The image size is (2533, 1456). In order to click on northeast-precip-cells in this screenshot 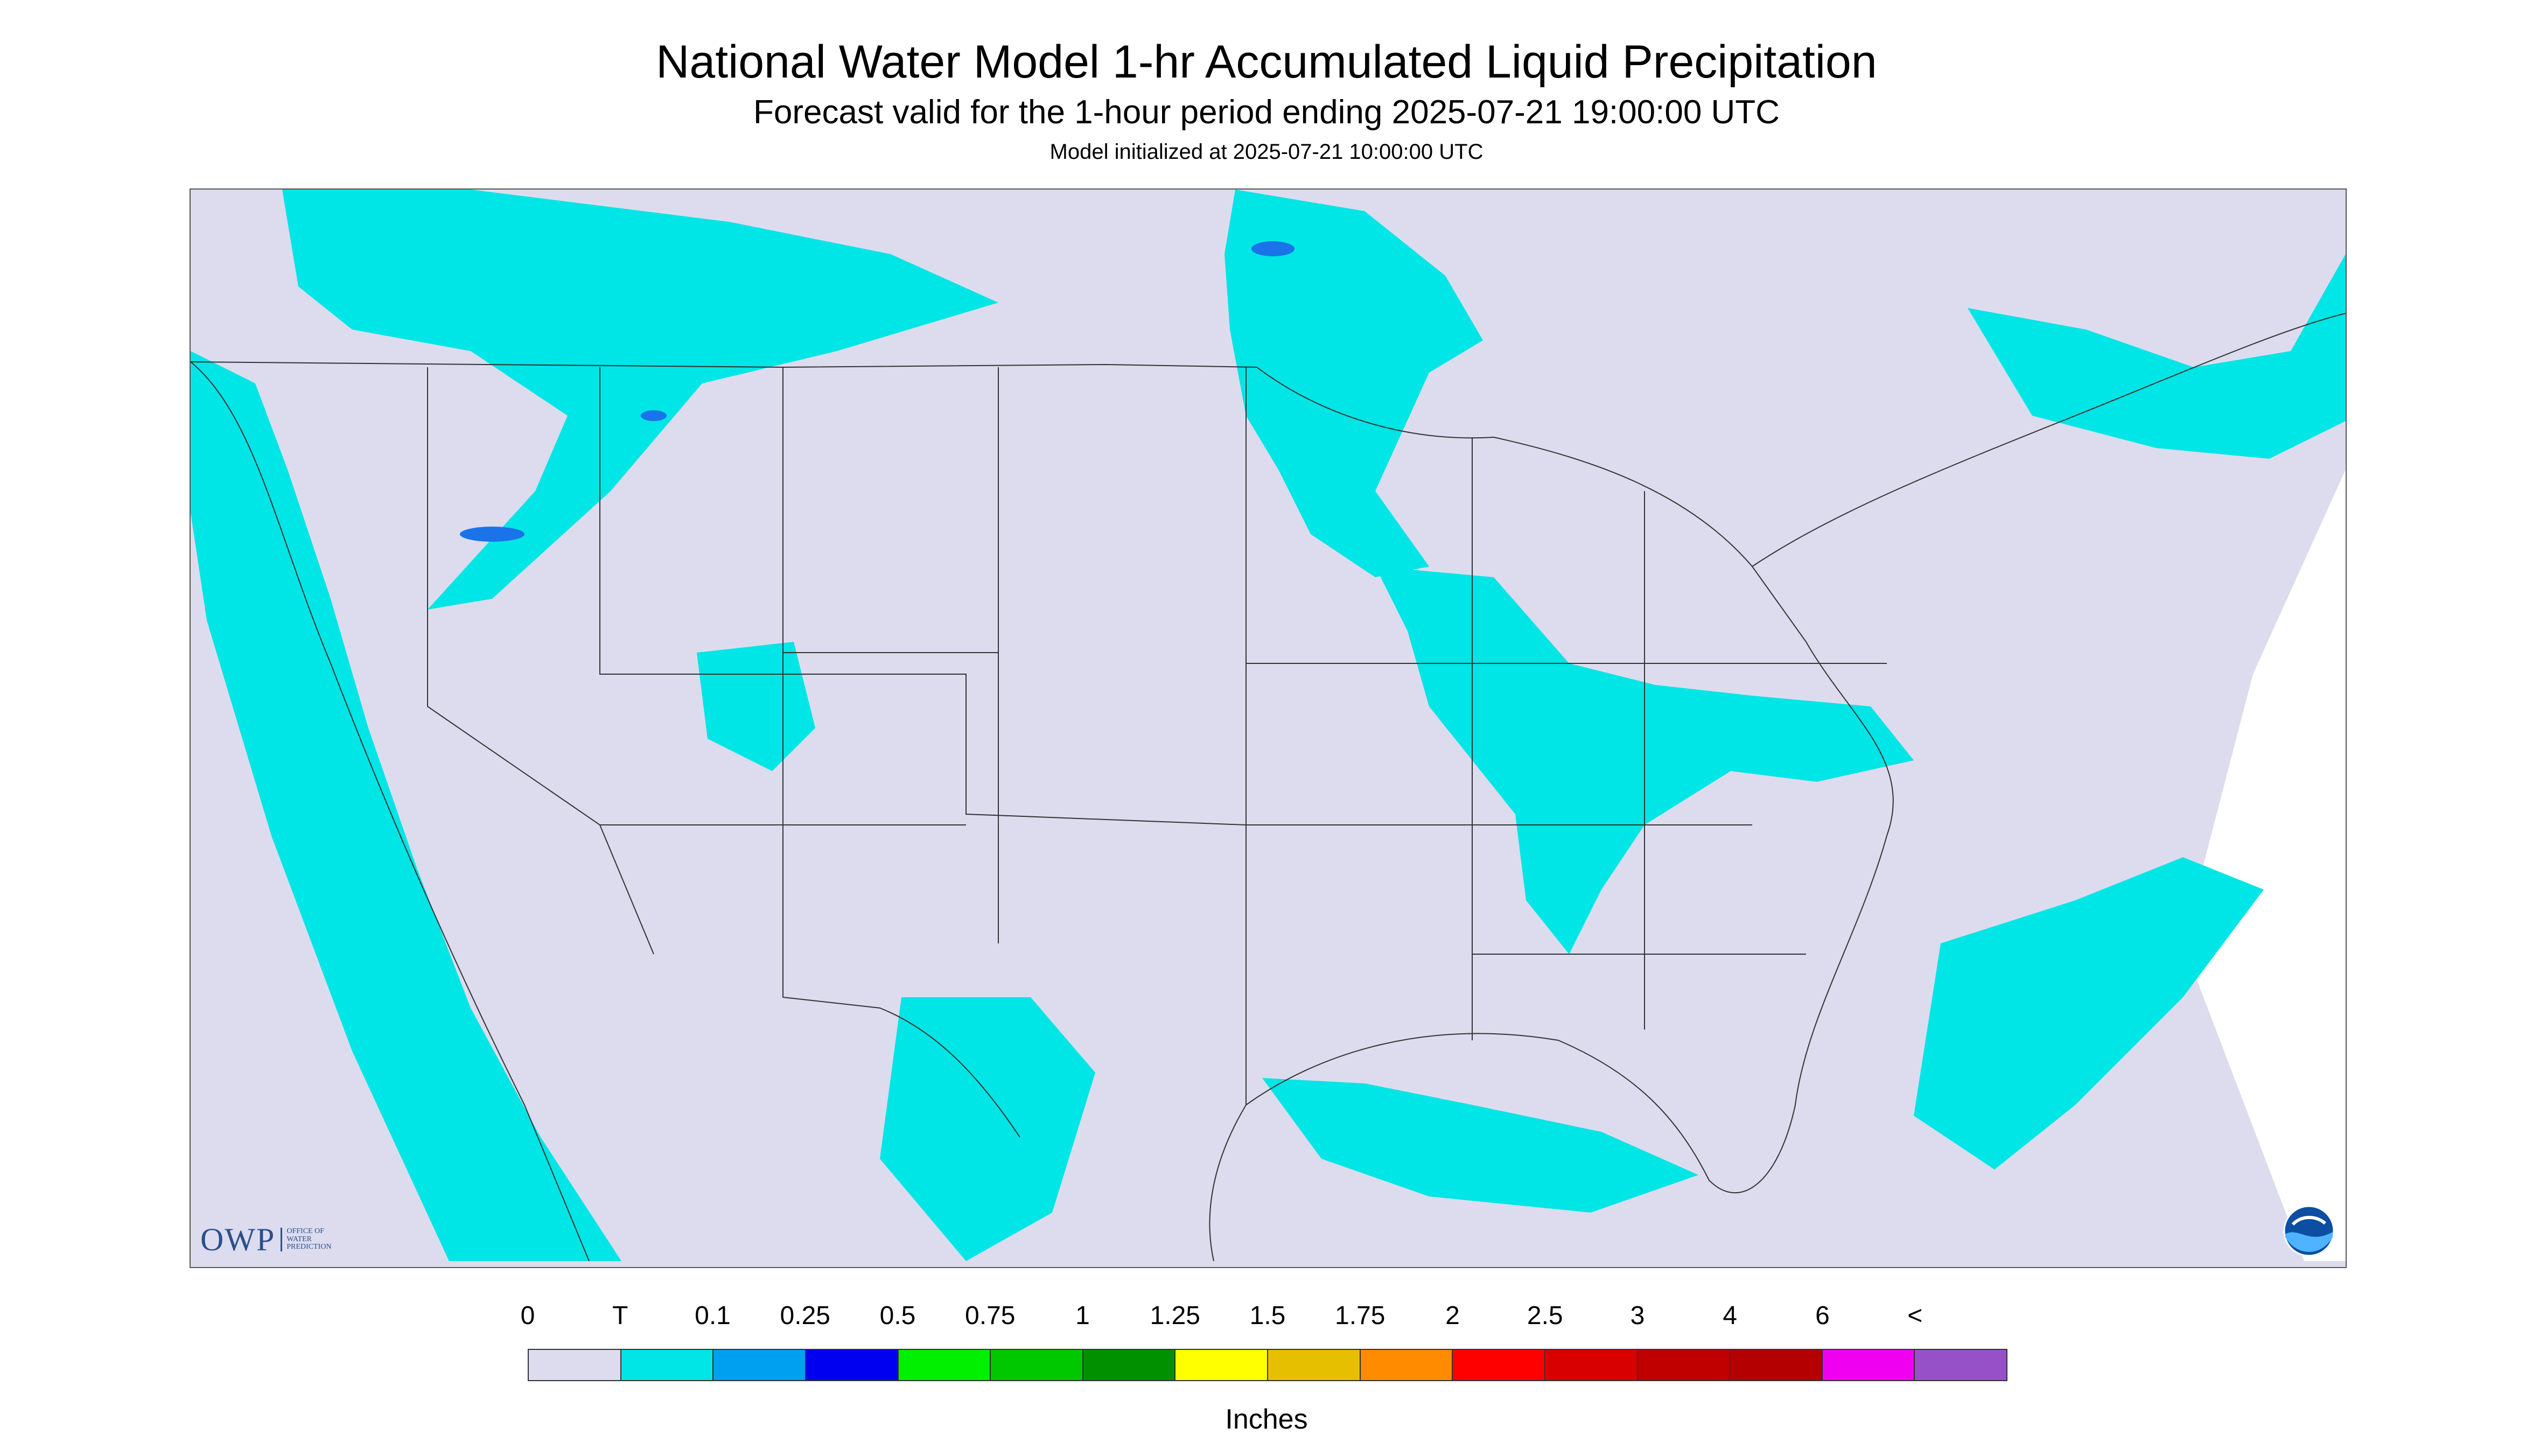, I will do `click(2157, 356)`.